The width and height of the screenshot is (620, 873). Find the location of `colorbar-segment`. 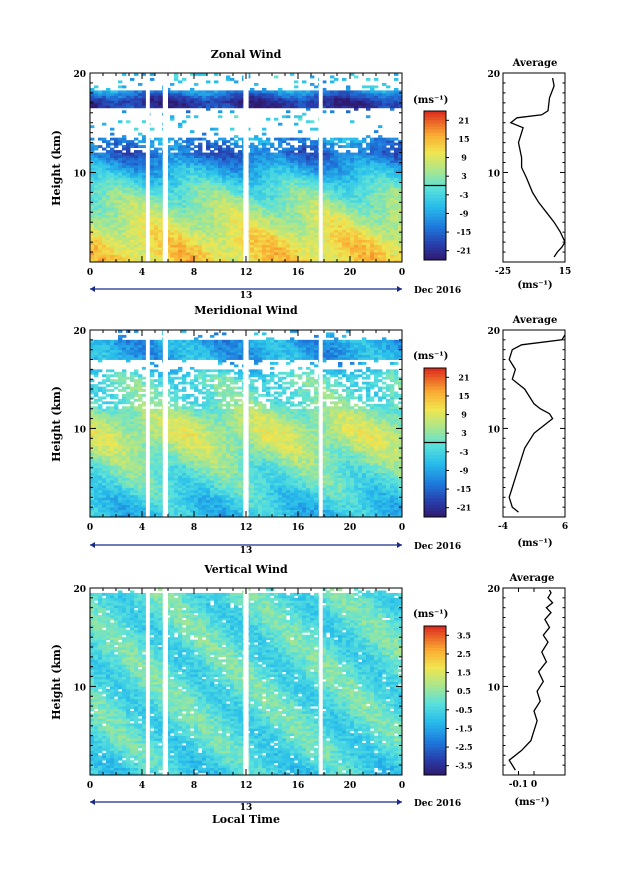

colorbar-segment is located at coordinates (435, 159).